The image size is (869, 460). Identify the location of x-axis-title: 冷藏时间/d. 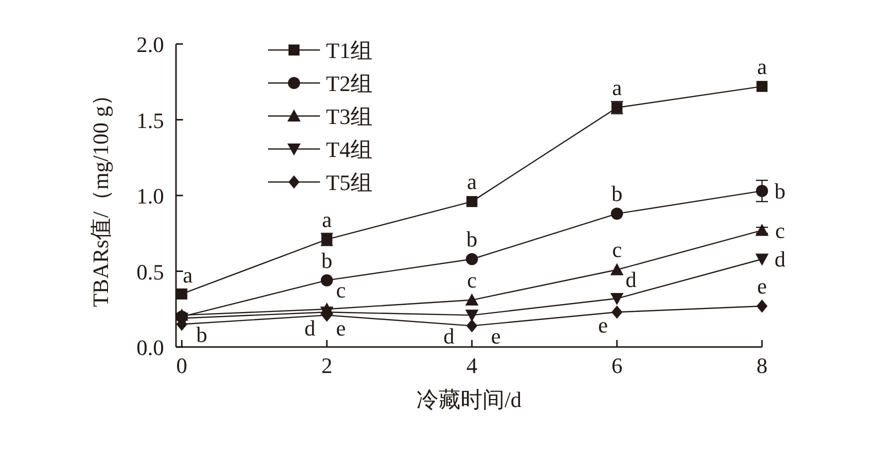
(469, 399).